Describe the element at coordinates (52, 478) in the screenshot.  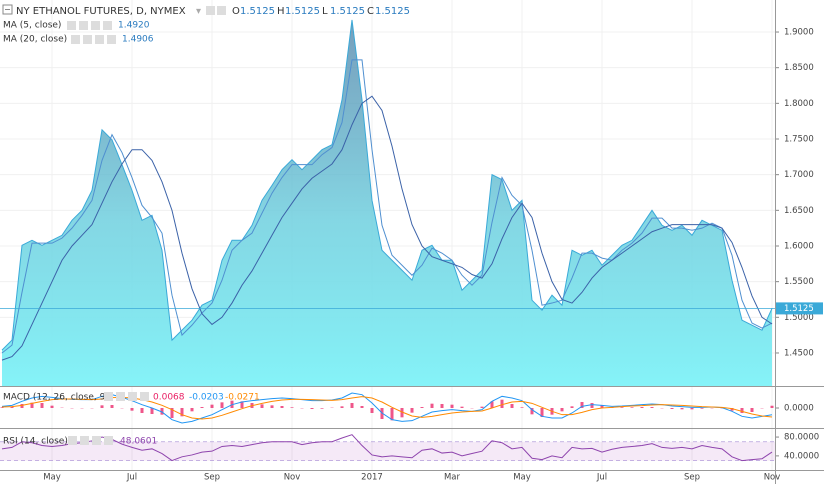
I see `x-tick-label: May` at that location.